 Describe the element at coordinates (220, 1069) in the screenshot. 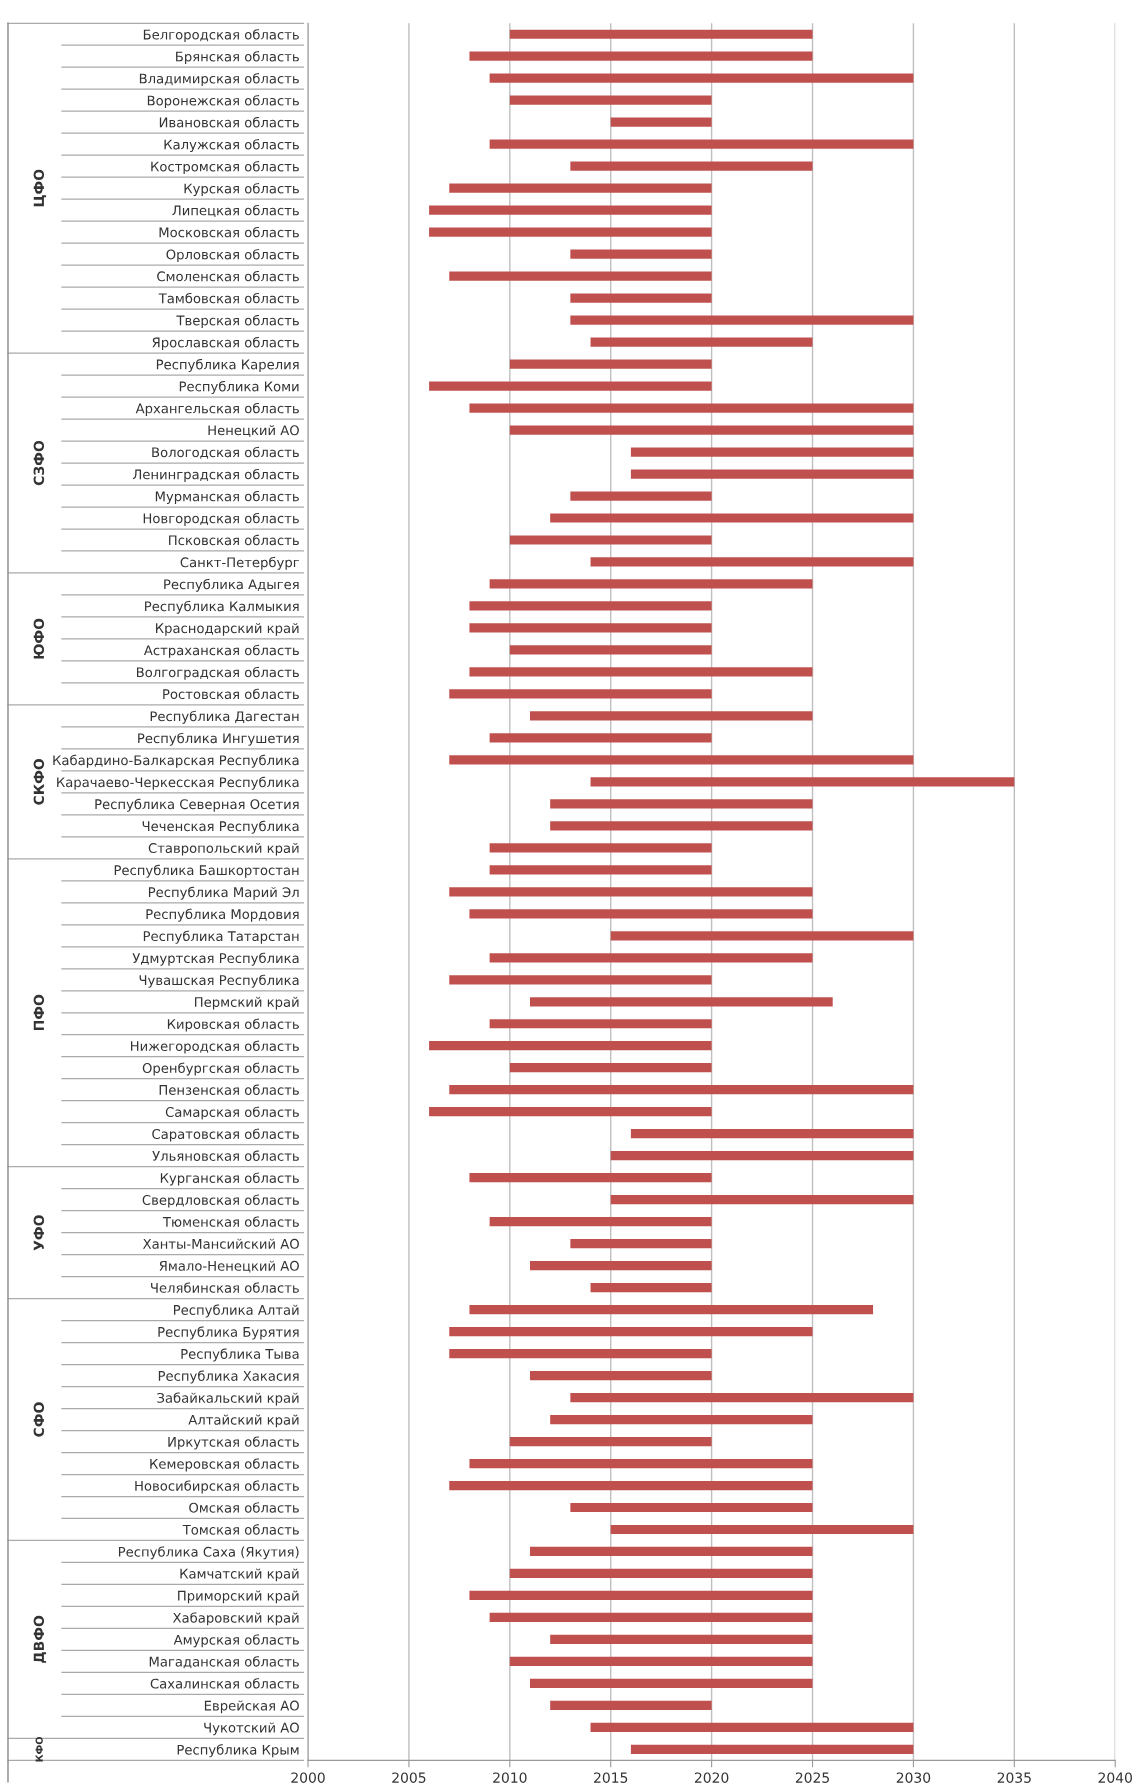

I see `y-tick-label: Оренбургская область` at that location.